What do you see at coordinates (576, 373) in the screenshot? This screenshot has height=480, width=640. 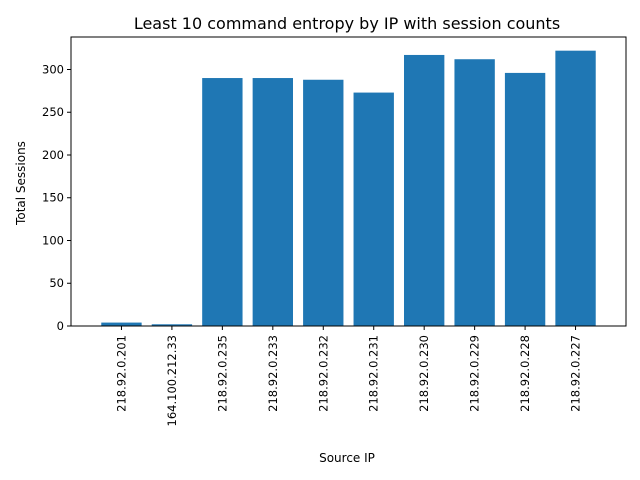 I see `x-tick-label: 218.92.0.227` at bounding box center [576, 373].